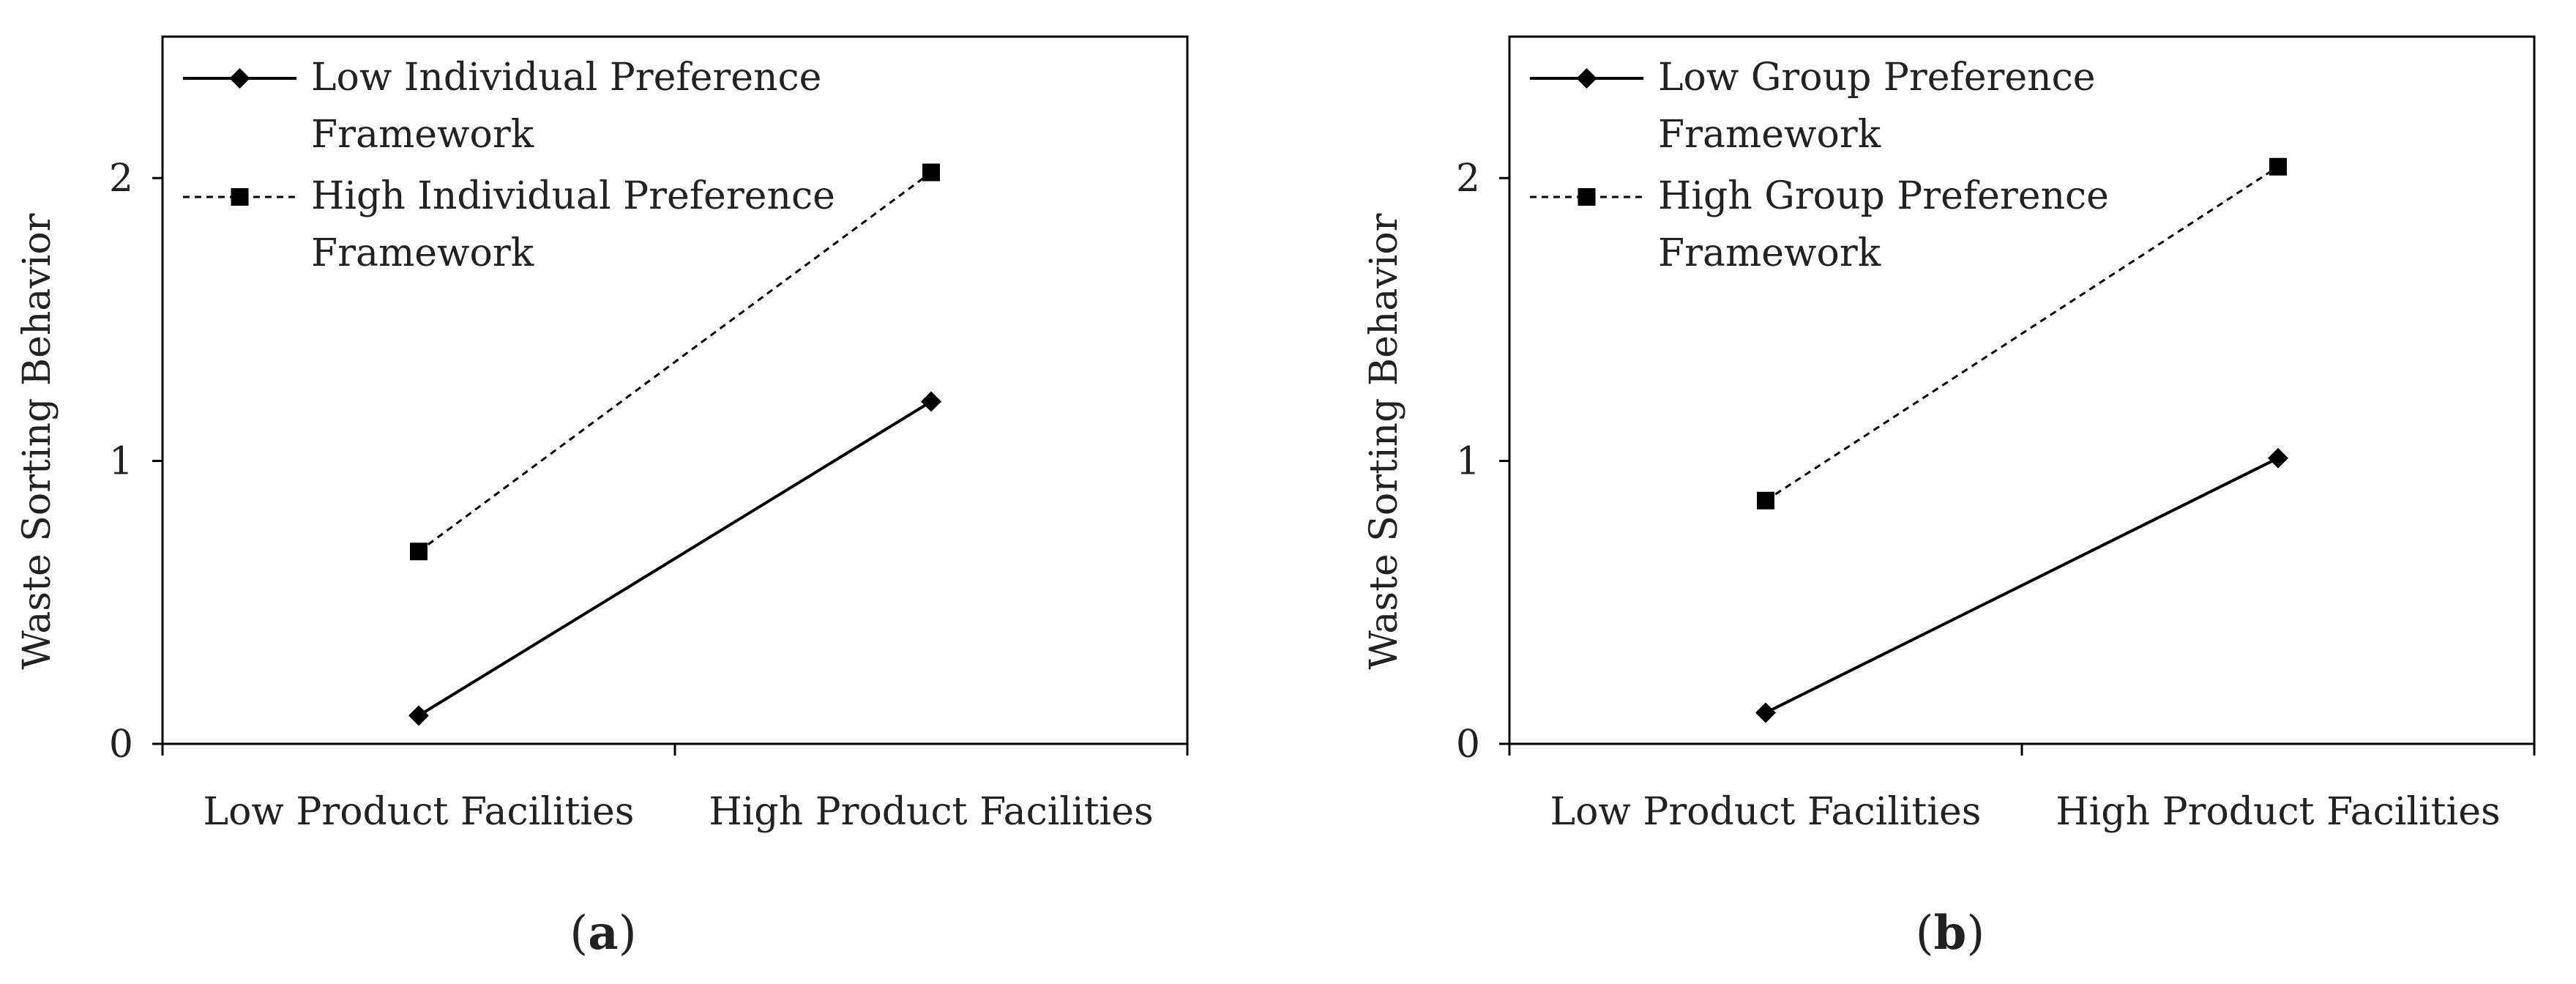  I want to click on panel-label: (b), so click(1950, 934).